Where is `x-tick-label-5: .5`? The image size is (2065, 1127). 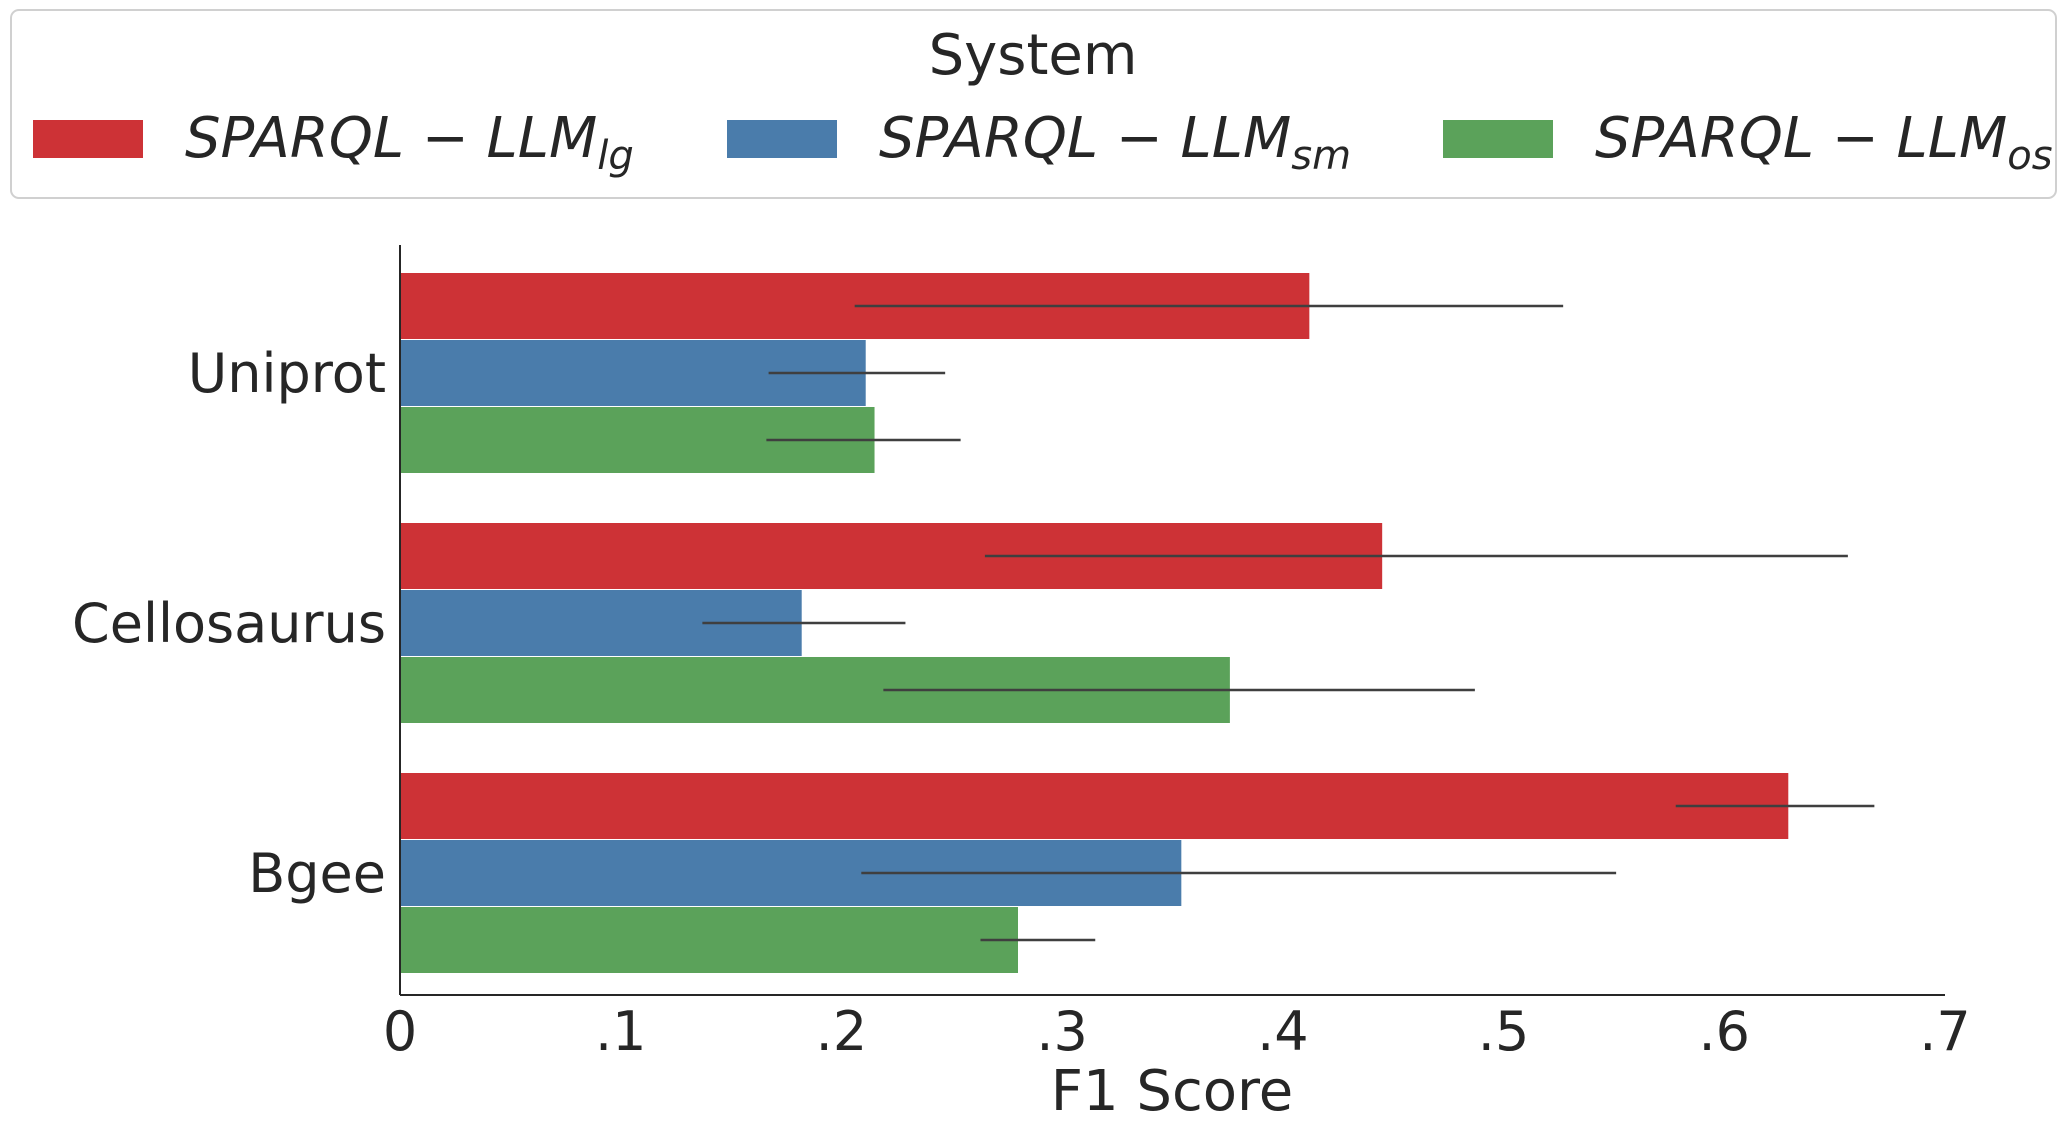
x-tick-label-5: .5 is located at coordinates (1504, 1031).